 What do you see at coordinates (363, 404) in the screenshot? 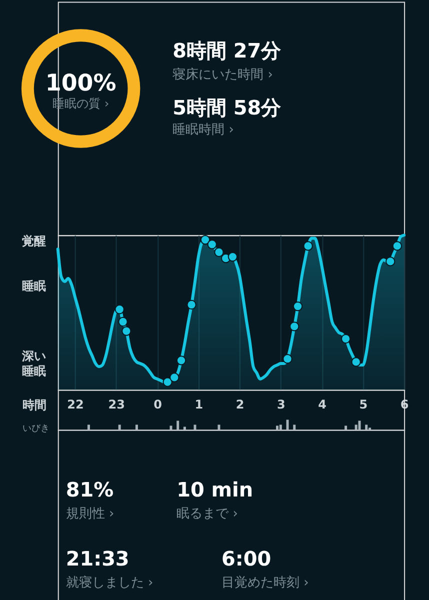
I see `x-tick-label: 5` at bounding box center [363, 404].